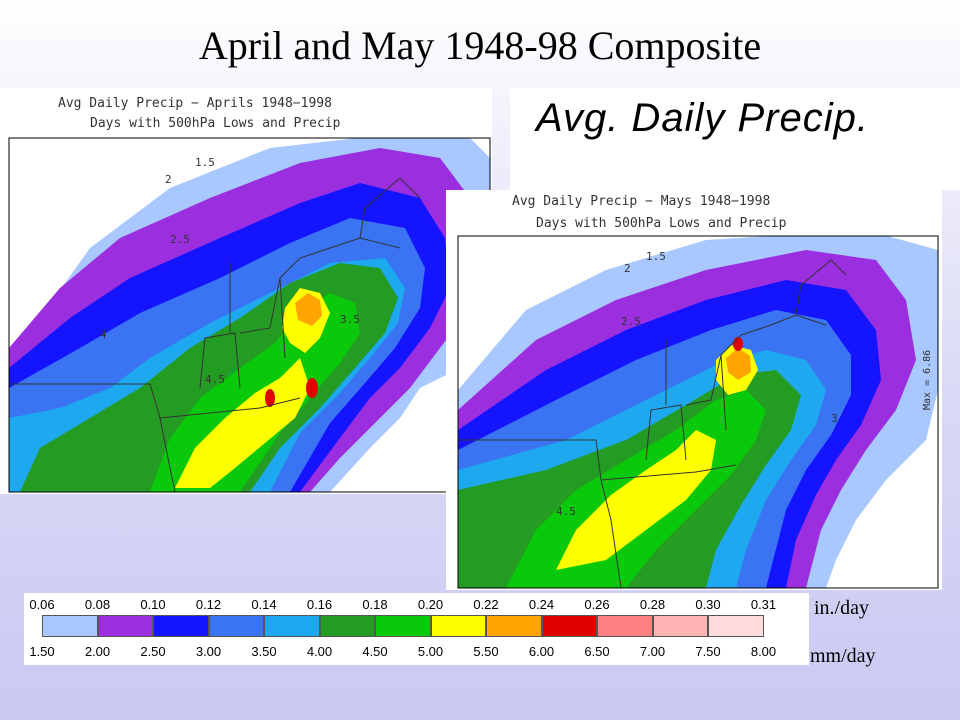  What do you see at coordinates (205, 162) in the screenshot?
I see `april-contour-label: 1.5` at bounding box center [205, 162].